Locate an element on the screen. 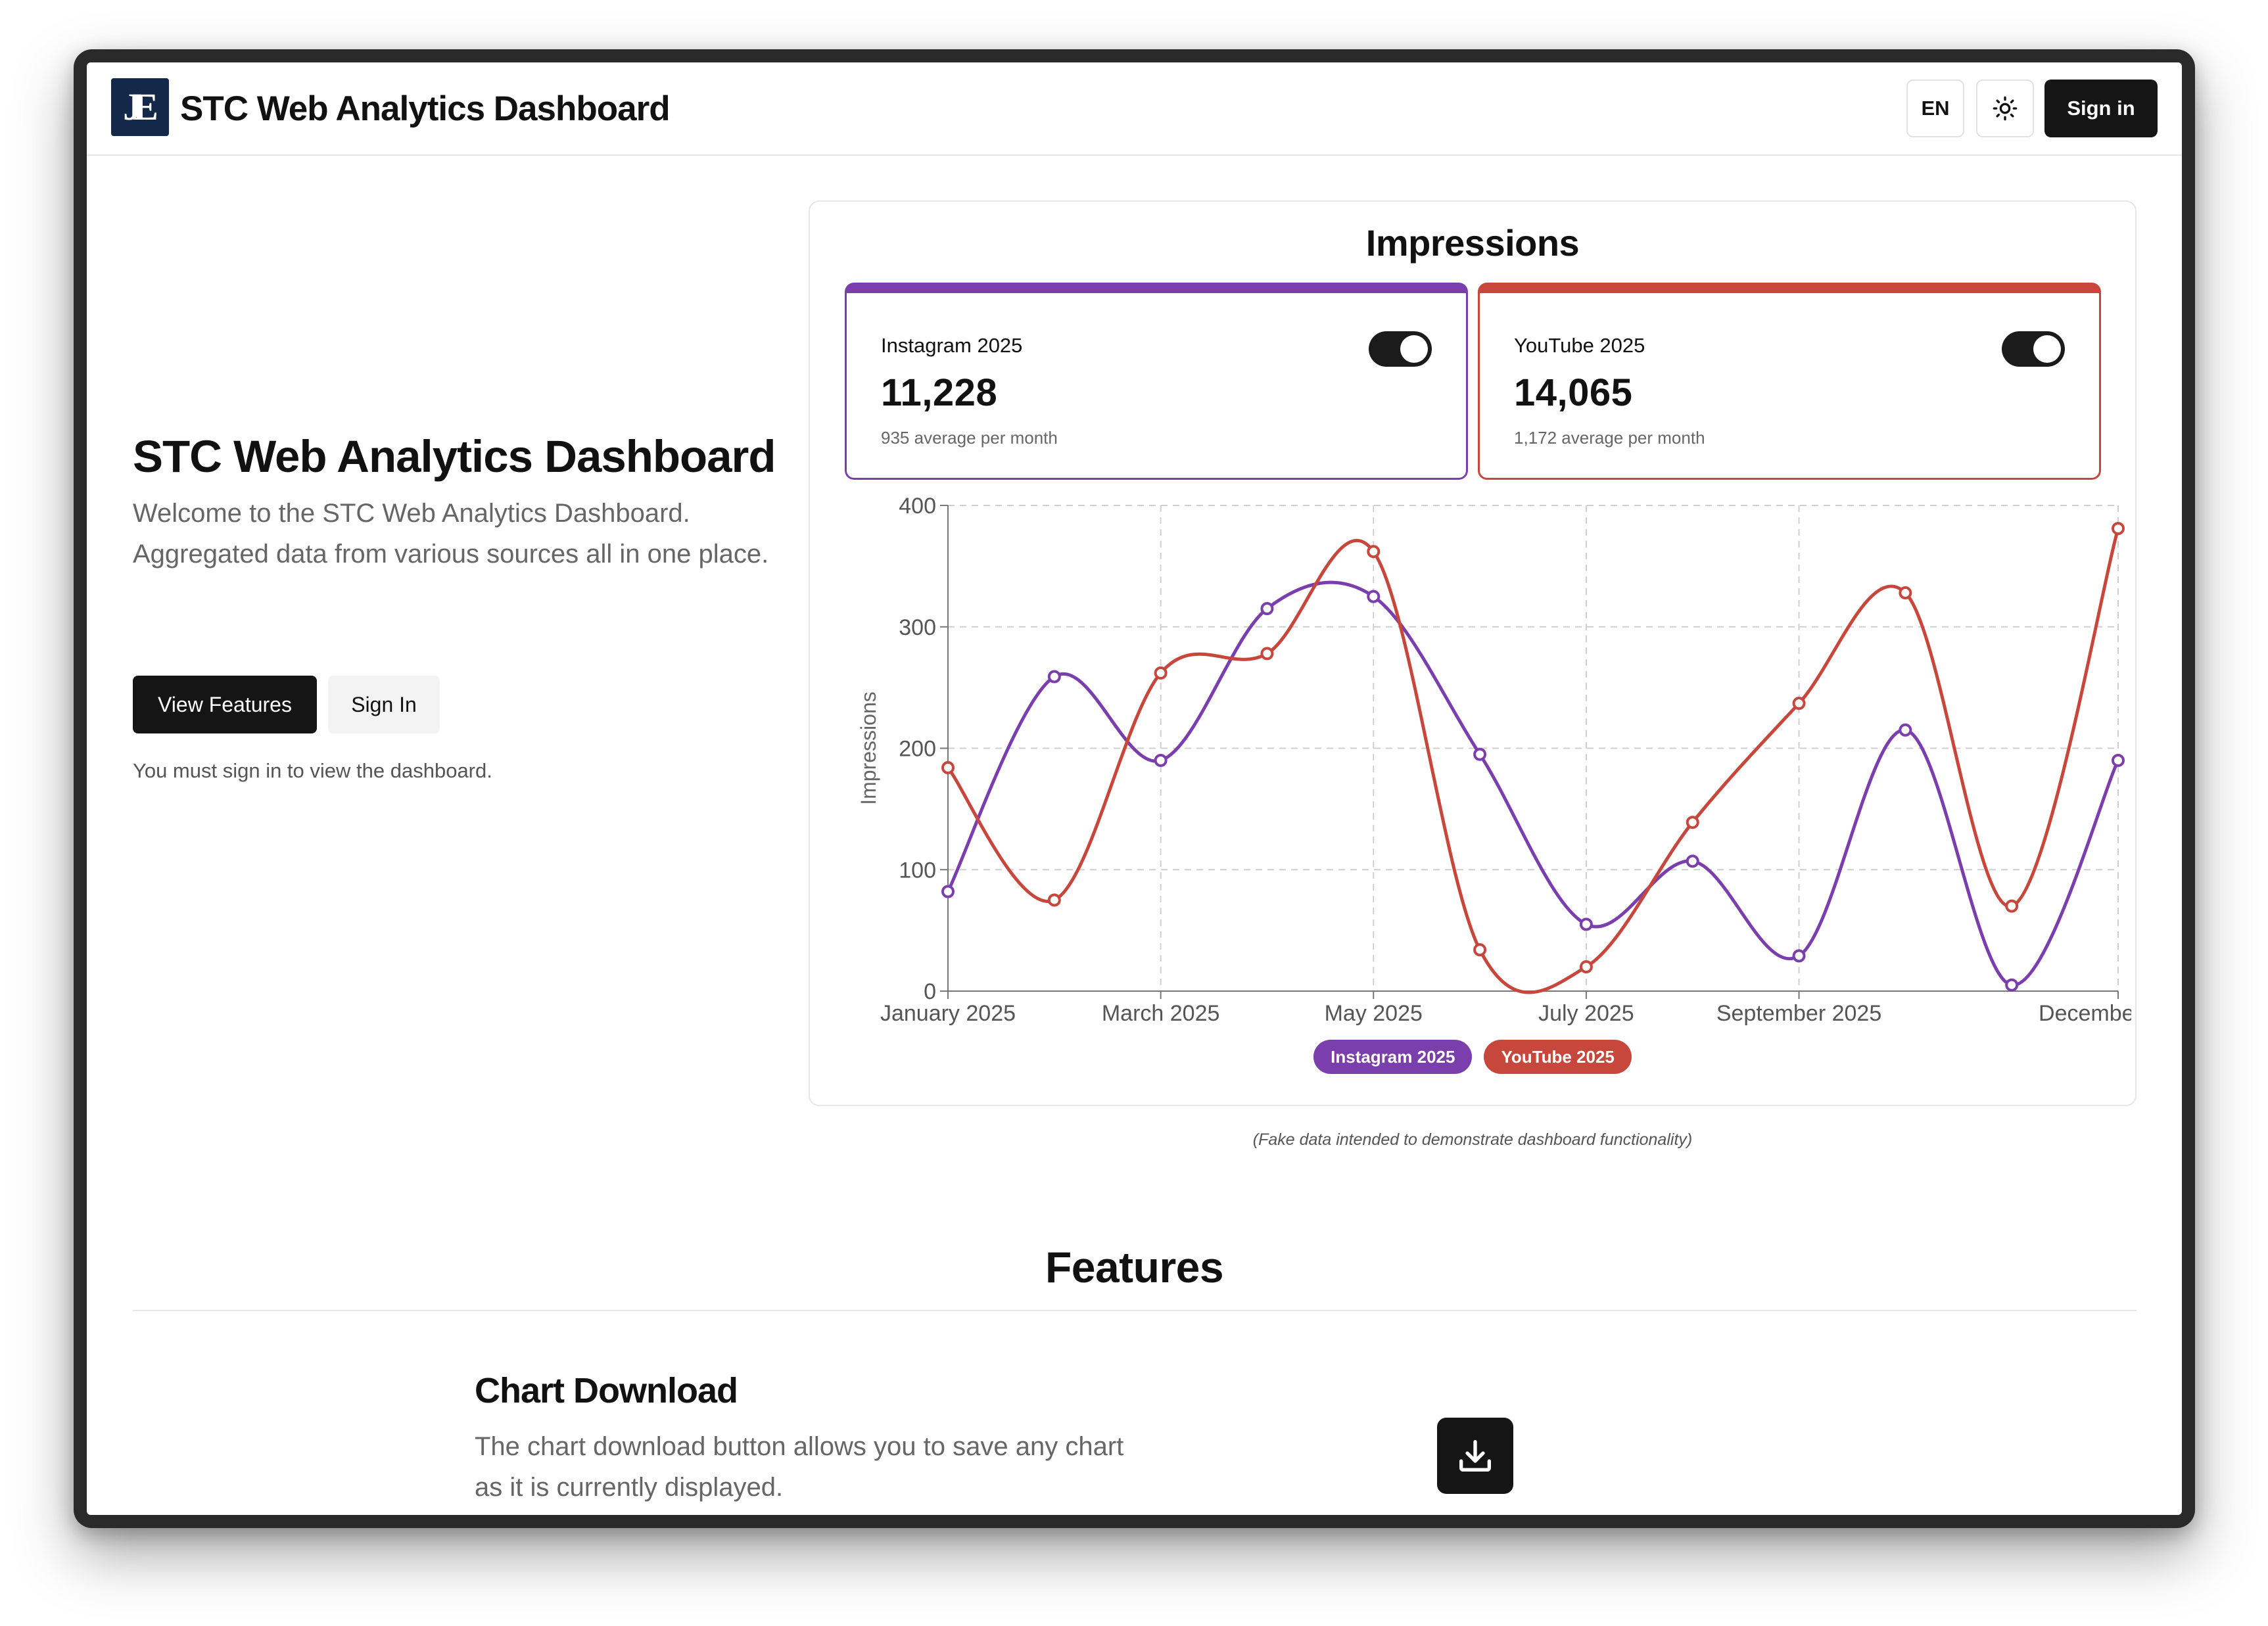  language-button: EN is located at coordinates (1935, 108).